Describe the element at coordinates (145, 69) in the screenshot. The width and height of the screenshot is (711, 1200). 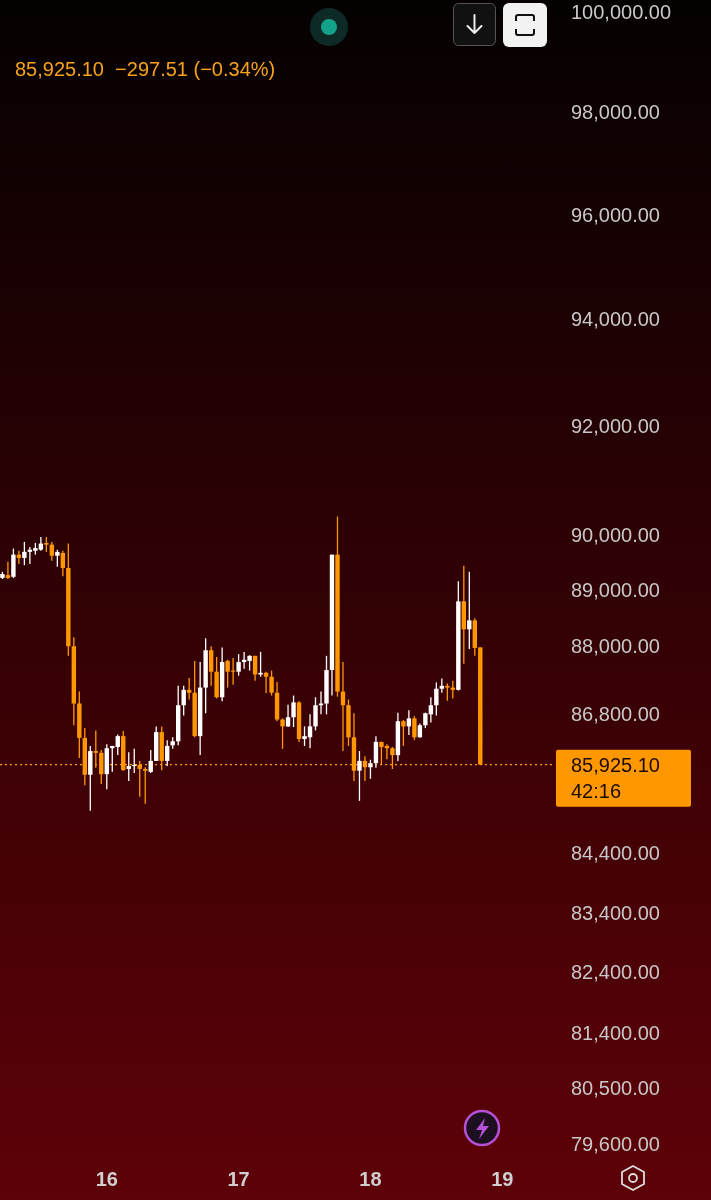
I see `text: 85,925.10 −297.51 (−0.34%)` at that location.